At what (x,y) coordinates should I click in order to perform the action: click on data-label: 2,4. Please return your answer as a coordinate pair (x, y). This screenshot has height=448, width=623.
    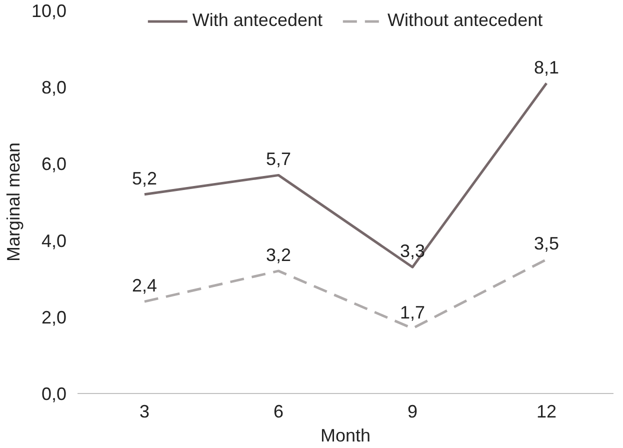
    Looking at the image, I should click on (145, 286).